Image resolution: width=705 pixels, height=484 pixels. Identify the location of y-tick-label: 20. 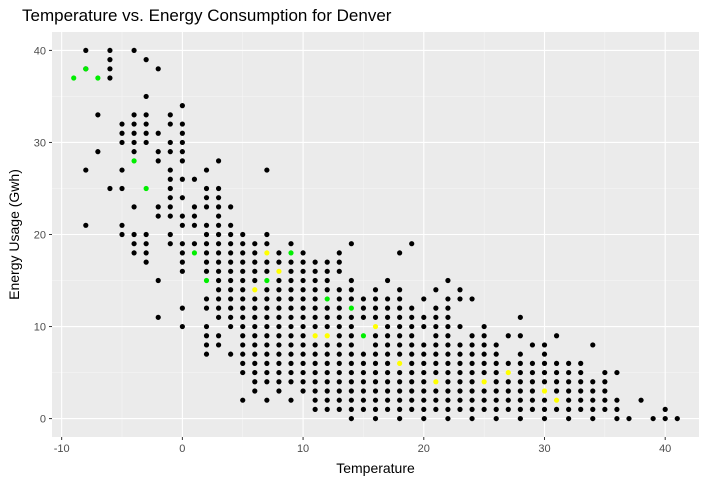
(40, 236).